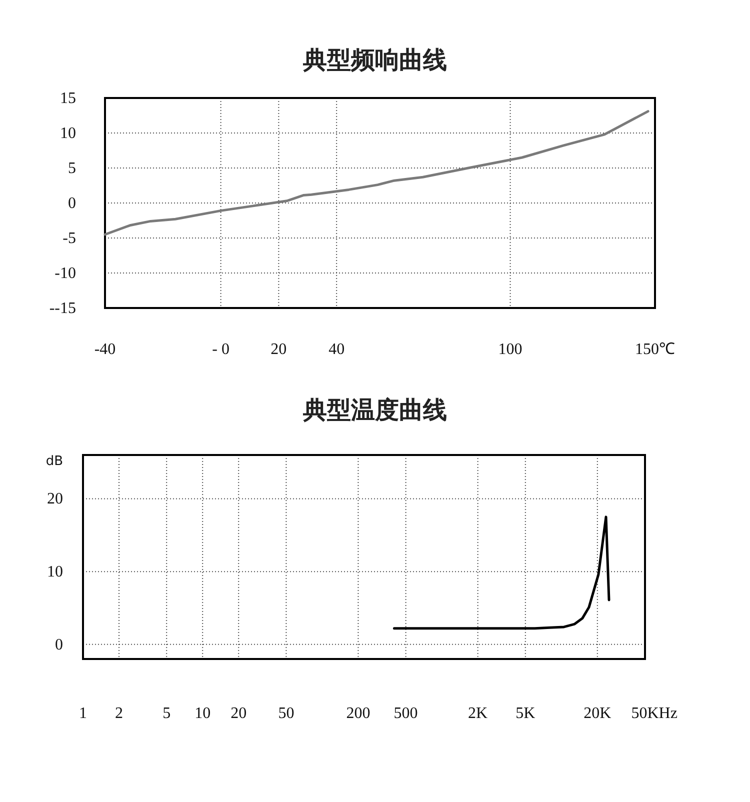 The width and height of the screenshot is (750, 802). I want to click on y-tick-label: --15, so click(62, 308).